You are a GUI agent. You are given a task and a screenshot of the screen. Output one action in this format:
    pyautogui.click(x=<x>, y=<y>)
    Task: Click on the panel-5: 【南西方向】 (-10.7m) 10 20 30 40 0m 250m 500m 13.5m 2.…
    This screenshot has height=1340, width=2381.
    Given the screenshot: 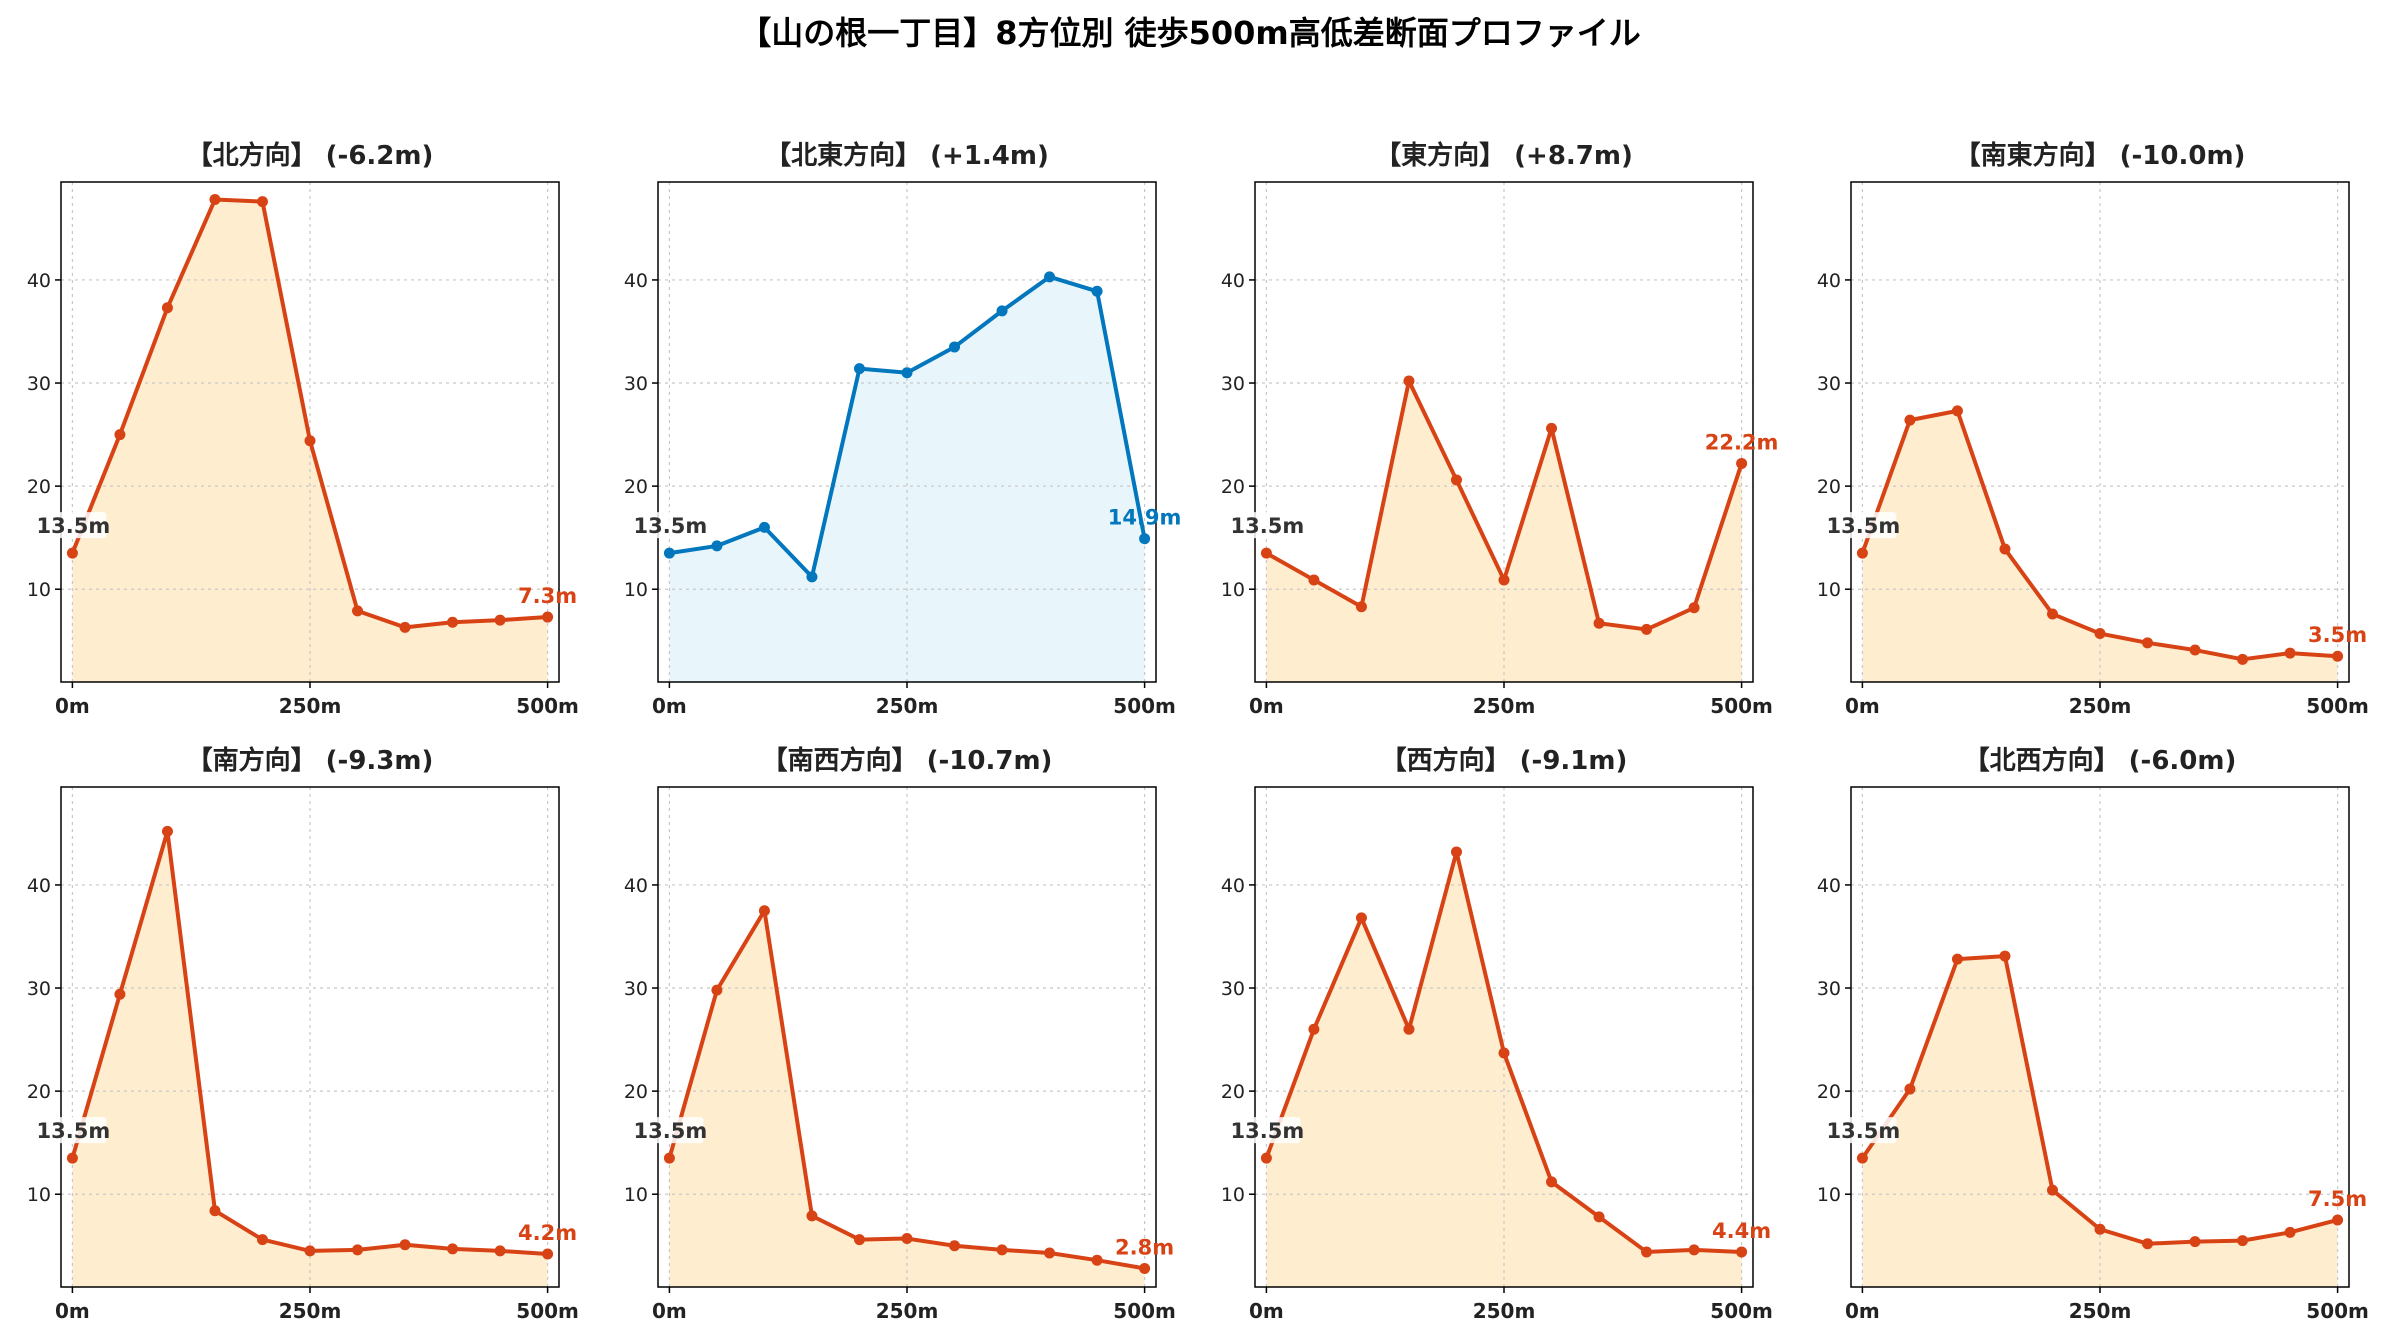 What is the action you would take?
    pyautogui.click(x=900, y=1034)
    